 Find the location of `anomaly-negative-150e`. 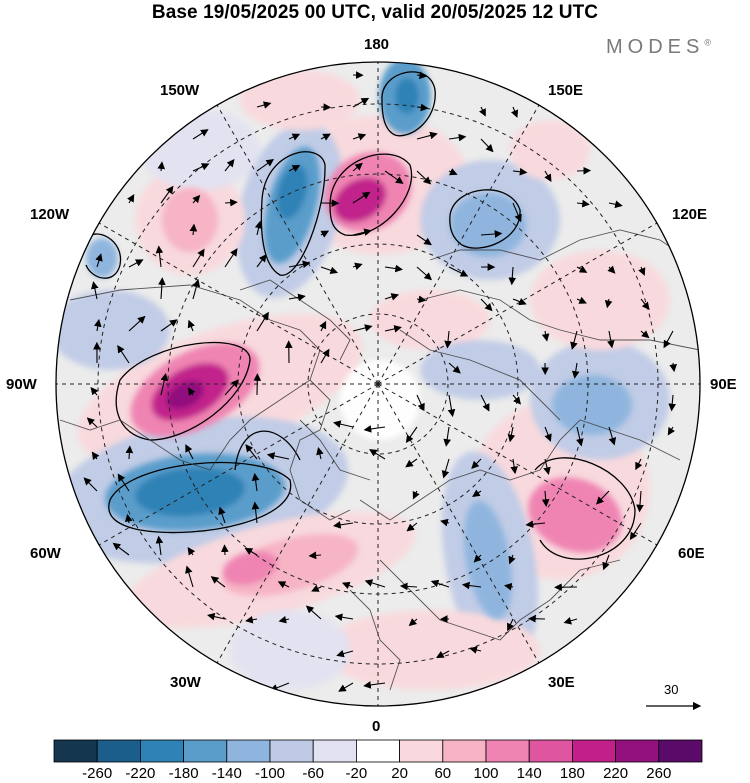

anomaly-negative-150e is located at coordinates (488, 225).